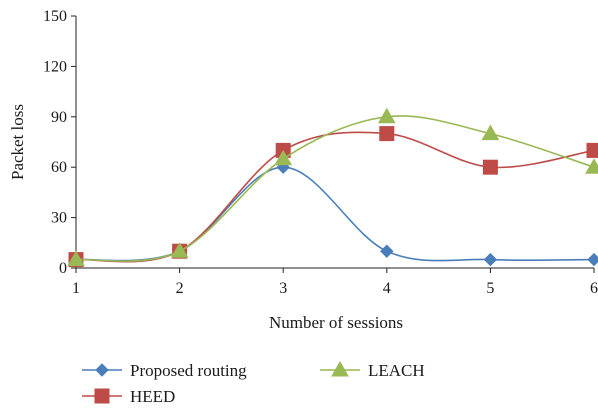 This screenshot has height=408, width=598. What do you see at coordinates (76, 288) in the screenshot?
I see `x-tick-label: 1` at bounding box center [76, 288].